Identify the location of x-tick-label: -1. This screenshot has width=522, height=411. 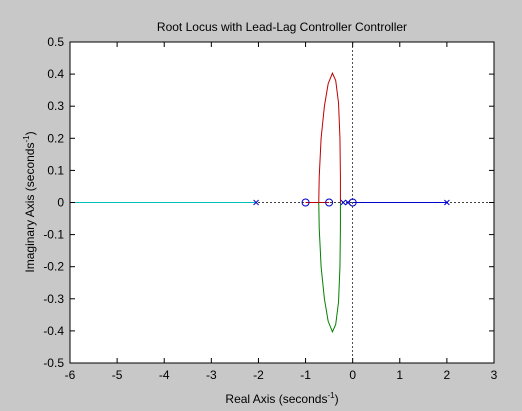
(305, 375).